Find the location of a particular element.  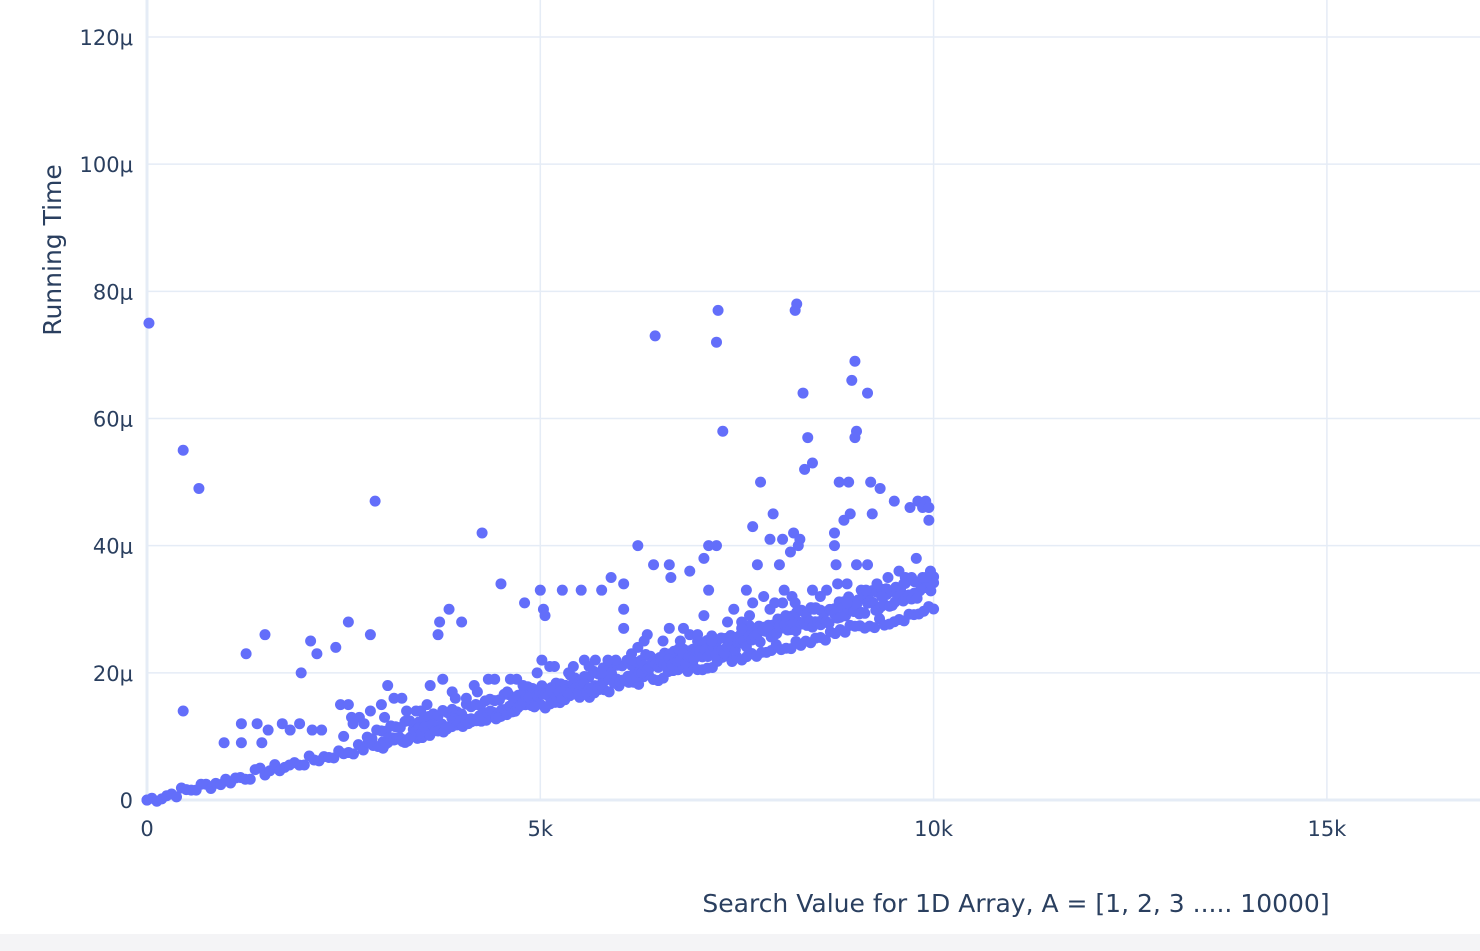

y-axis-title: Running Time is located at coordinates (52, 250).